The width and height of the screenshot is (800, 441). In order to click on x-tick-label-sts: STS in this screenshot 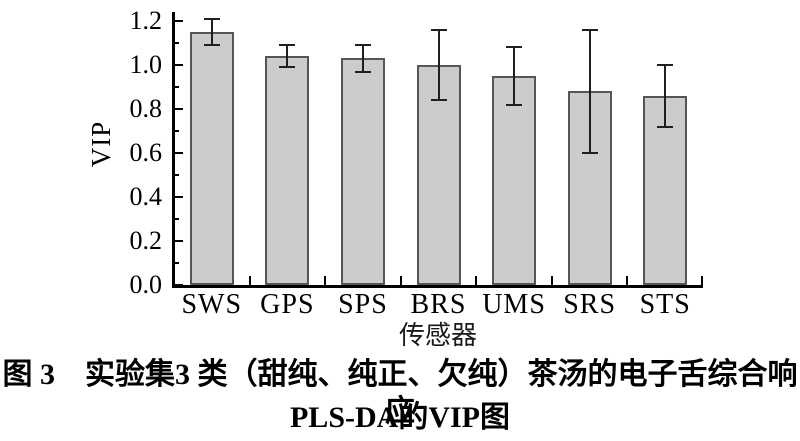, I will do `click(665, 304)`.